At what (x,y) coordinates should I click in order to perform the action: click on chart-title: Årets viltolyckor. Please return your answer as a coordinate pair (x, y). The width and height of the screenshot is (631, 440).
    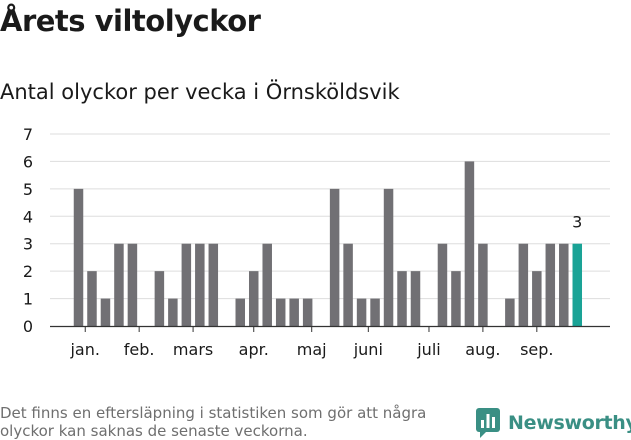
    Looking at the image, I should click on (130, 21).